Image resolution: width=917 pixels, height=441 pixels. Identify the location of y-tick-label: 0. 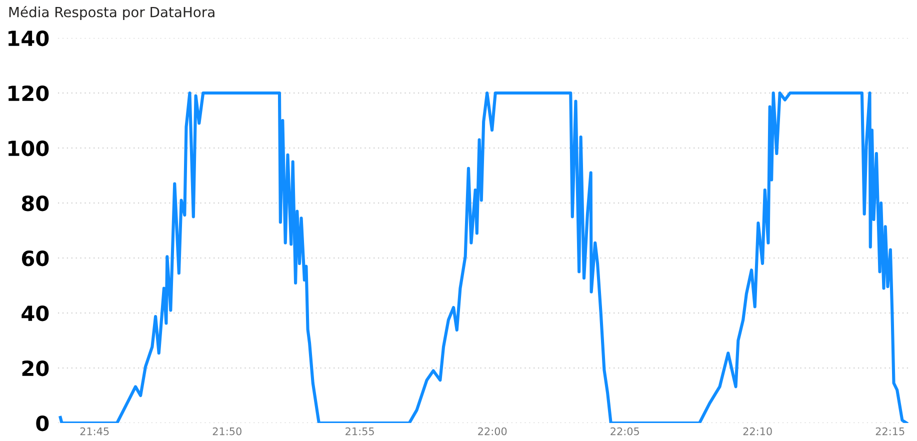
(42, 423).